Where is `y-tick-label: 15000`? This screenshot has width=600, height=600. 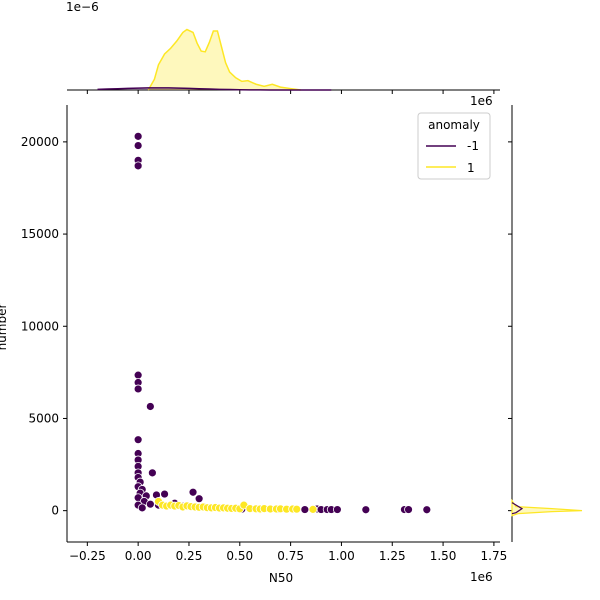
y-tick-label: 15000 is located at coordinates (40, 234).